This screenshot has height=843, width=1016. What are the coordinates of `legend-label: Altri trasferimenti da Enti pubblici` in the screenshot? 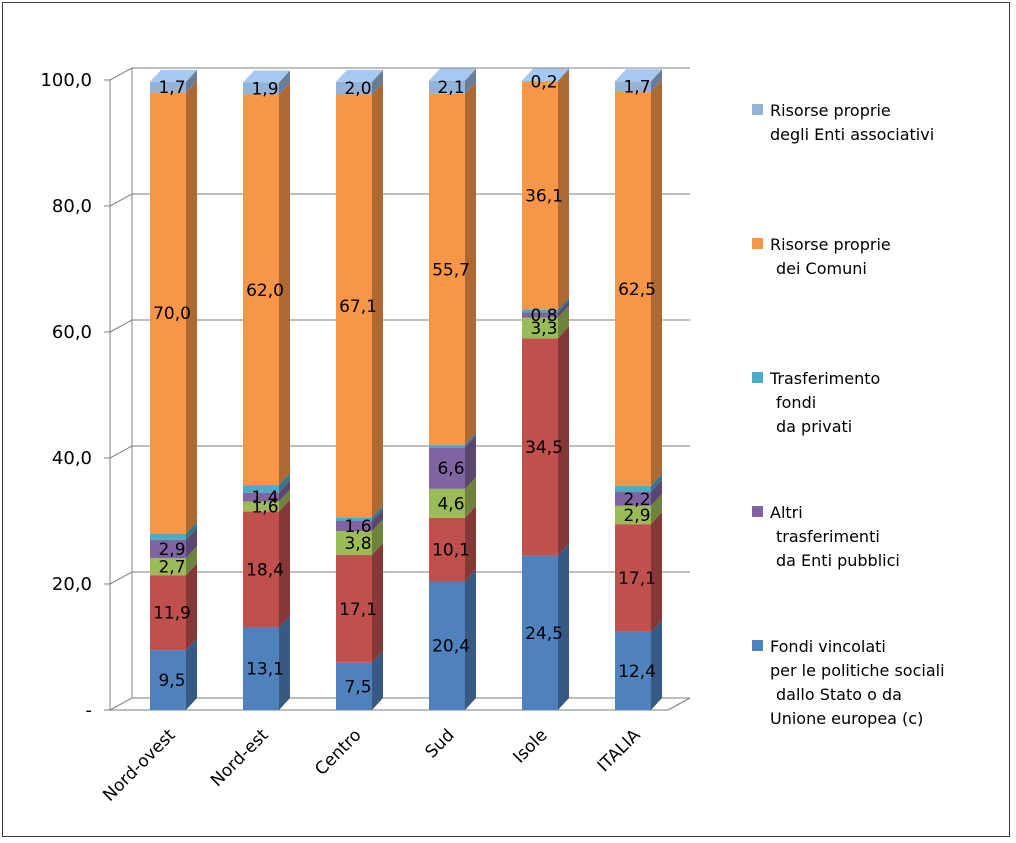 It's located at (835, 536).